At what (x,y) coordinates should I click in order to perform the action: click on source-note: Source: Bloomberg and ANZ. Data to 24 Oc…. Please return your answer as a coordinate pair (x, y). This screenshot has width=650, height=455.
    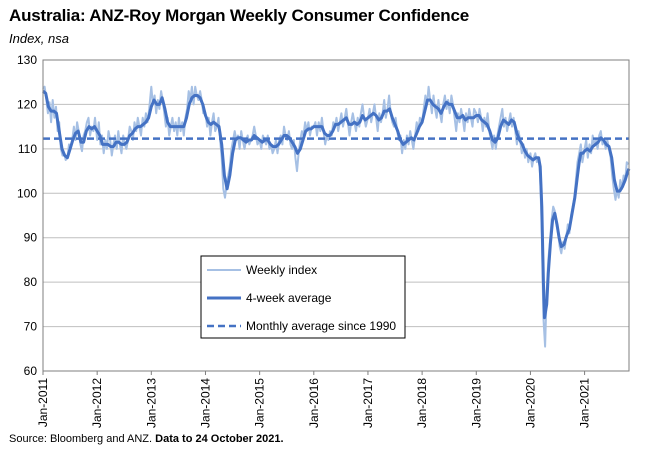
    Looking at the image, I should click on (146, 439).